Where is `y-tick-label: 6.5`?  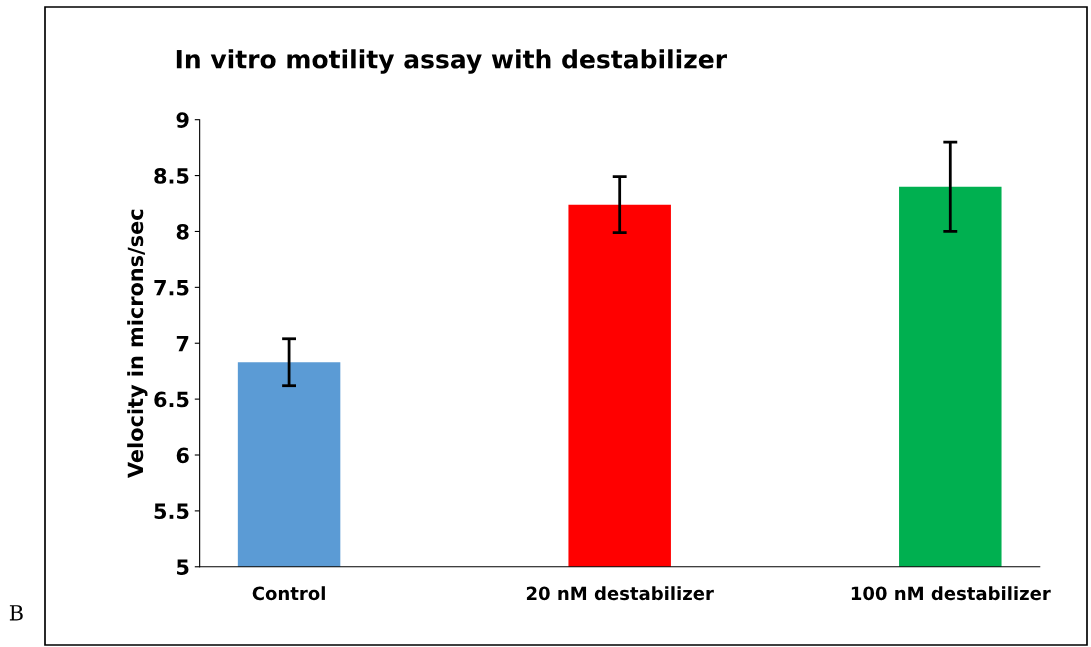
y-tick-label: 6.5 is located at coordinates (171, 399).